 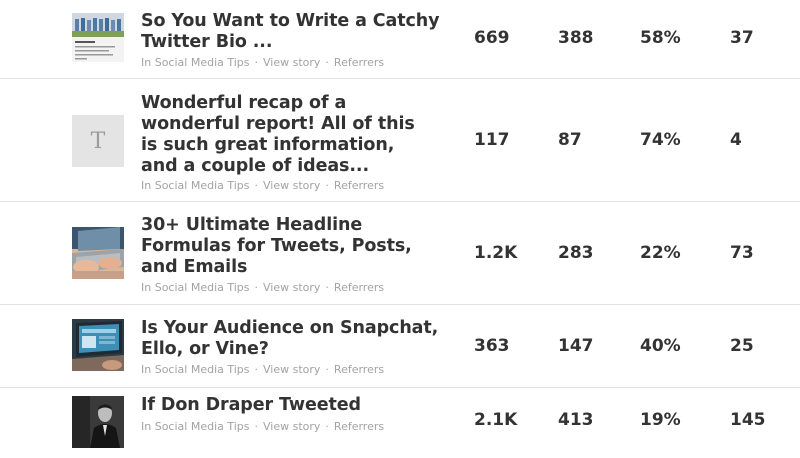 I want to click on read-ratio-value: 74%, so click(x=660, y=140).